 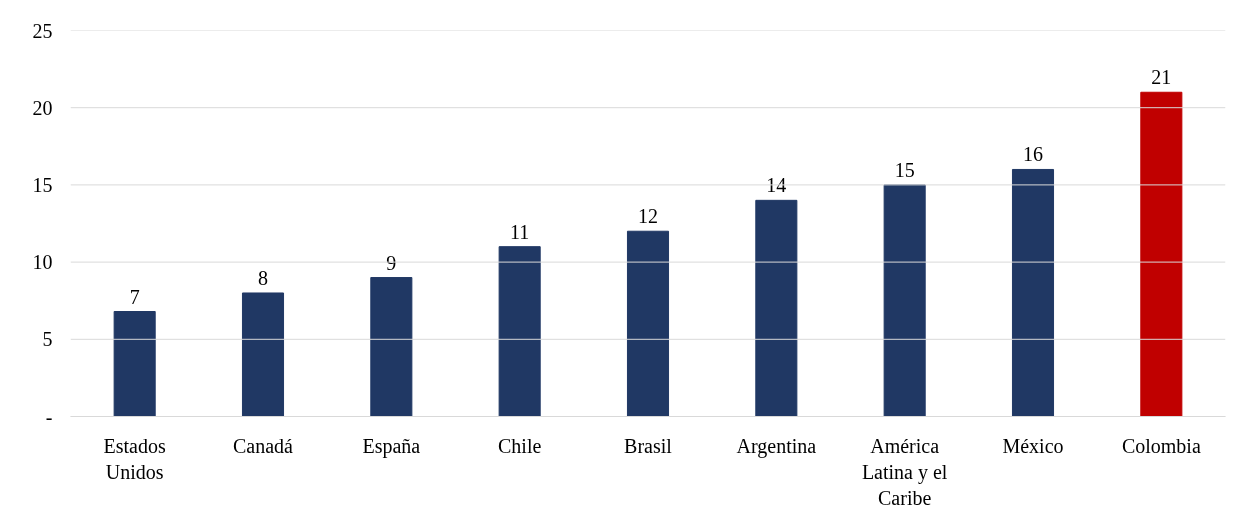 What do you see at coordinates (263, 445) in the screenshot?
I see `x-tick-label: Canadá` at bounding box center [263, 445].